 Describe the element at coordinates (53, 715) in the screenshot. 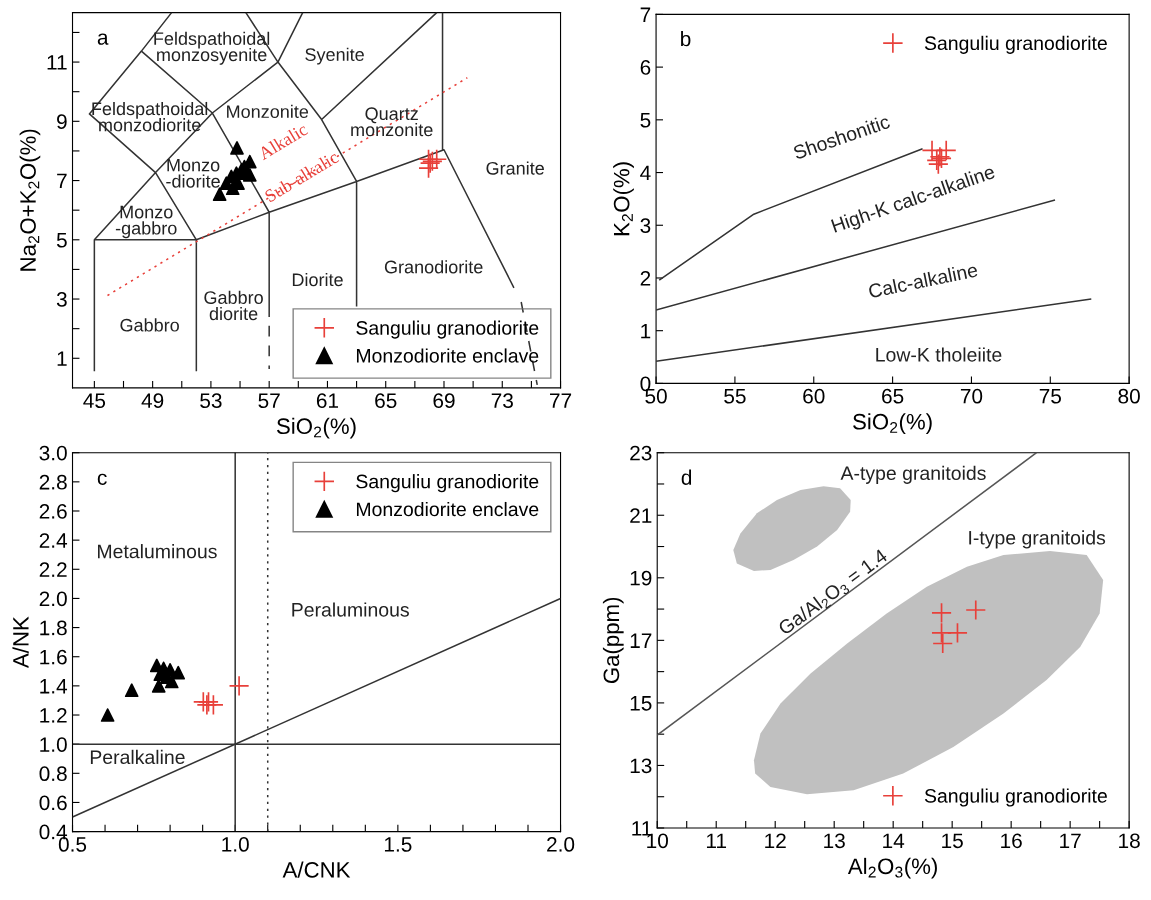

I see `y-tick-label: 1.2` at that location.